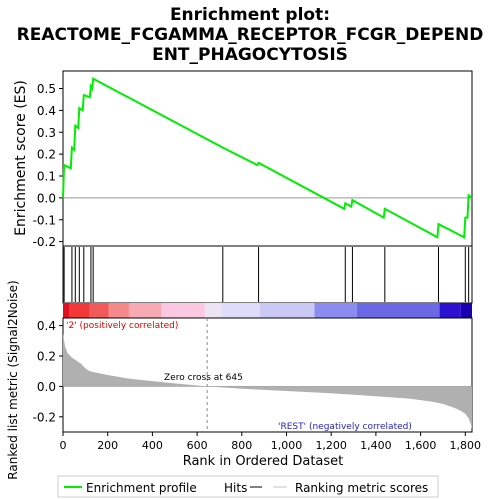 This screenshot has width=500, height=500. I want to click on es-y-tick-label: -0.2, so click(44, 242).